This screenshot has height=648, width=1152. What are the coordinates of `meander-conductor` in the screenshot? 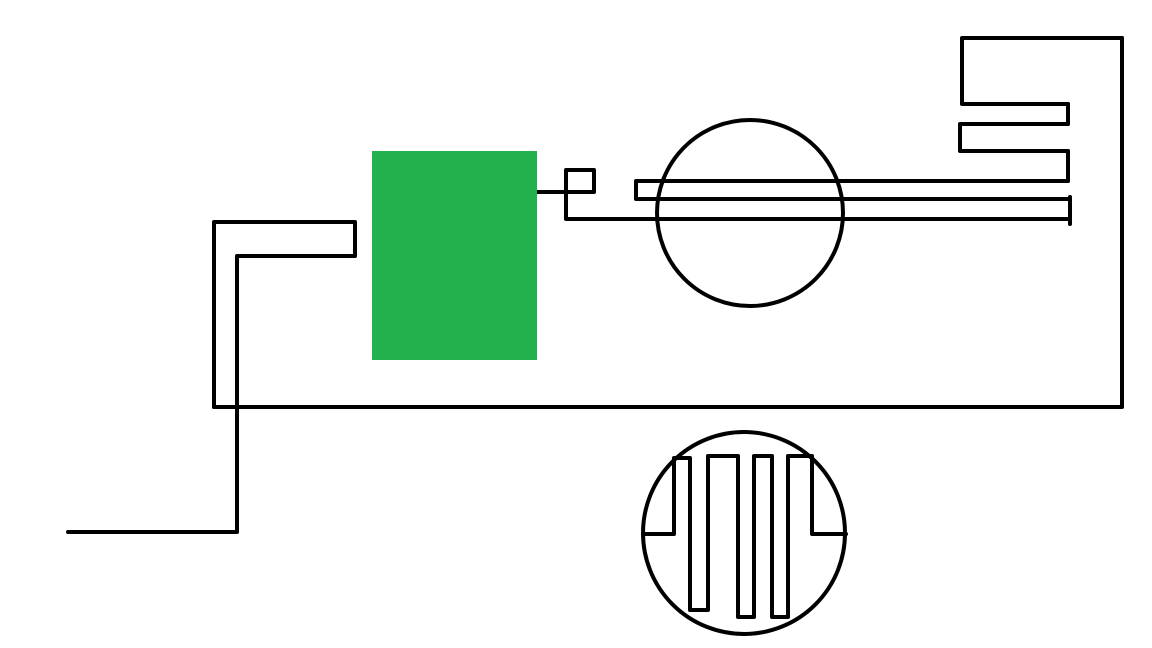 It's located at (744, 536).